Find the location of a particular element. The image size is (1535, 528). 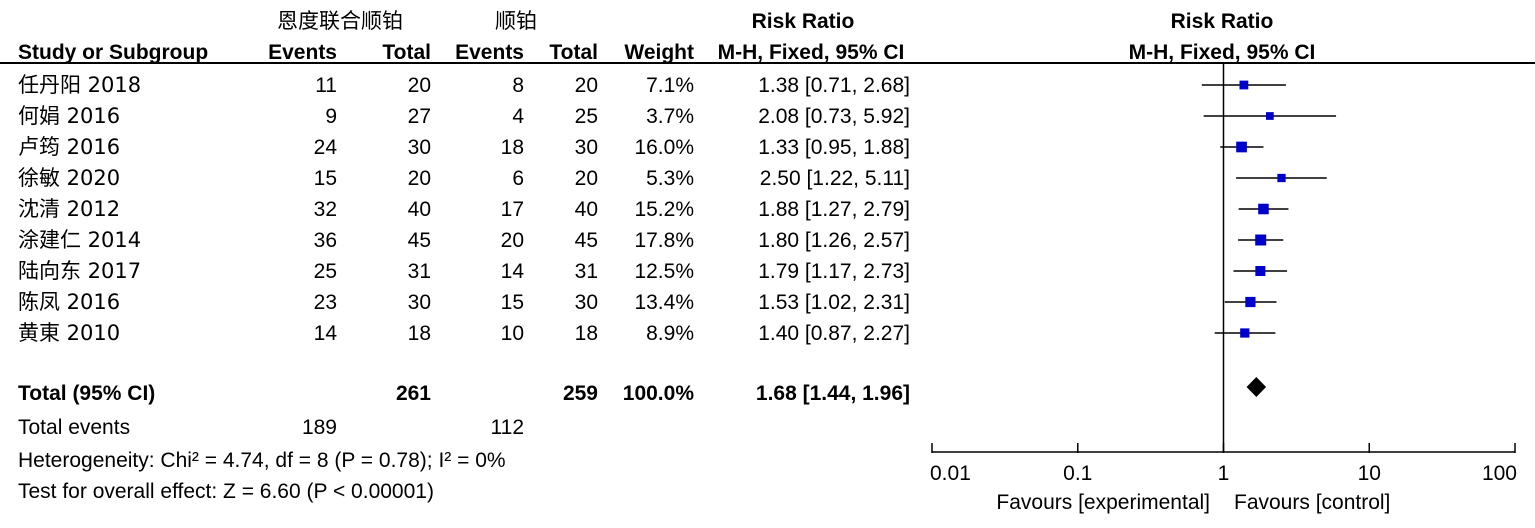

x-tick-label: 0.1 is located at coordinates (1077, 473).